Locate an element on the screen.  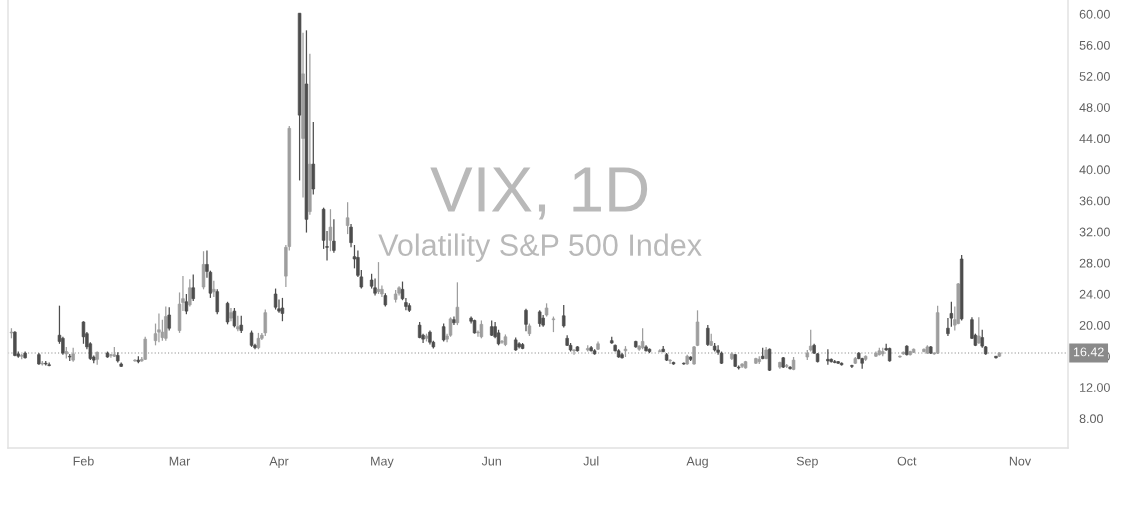
x-tick-label: Nov is located at coordinates (1020, 461).